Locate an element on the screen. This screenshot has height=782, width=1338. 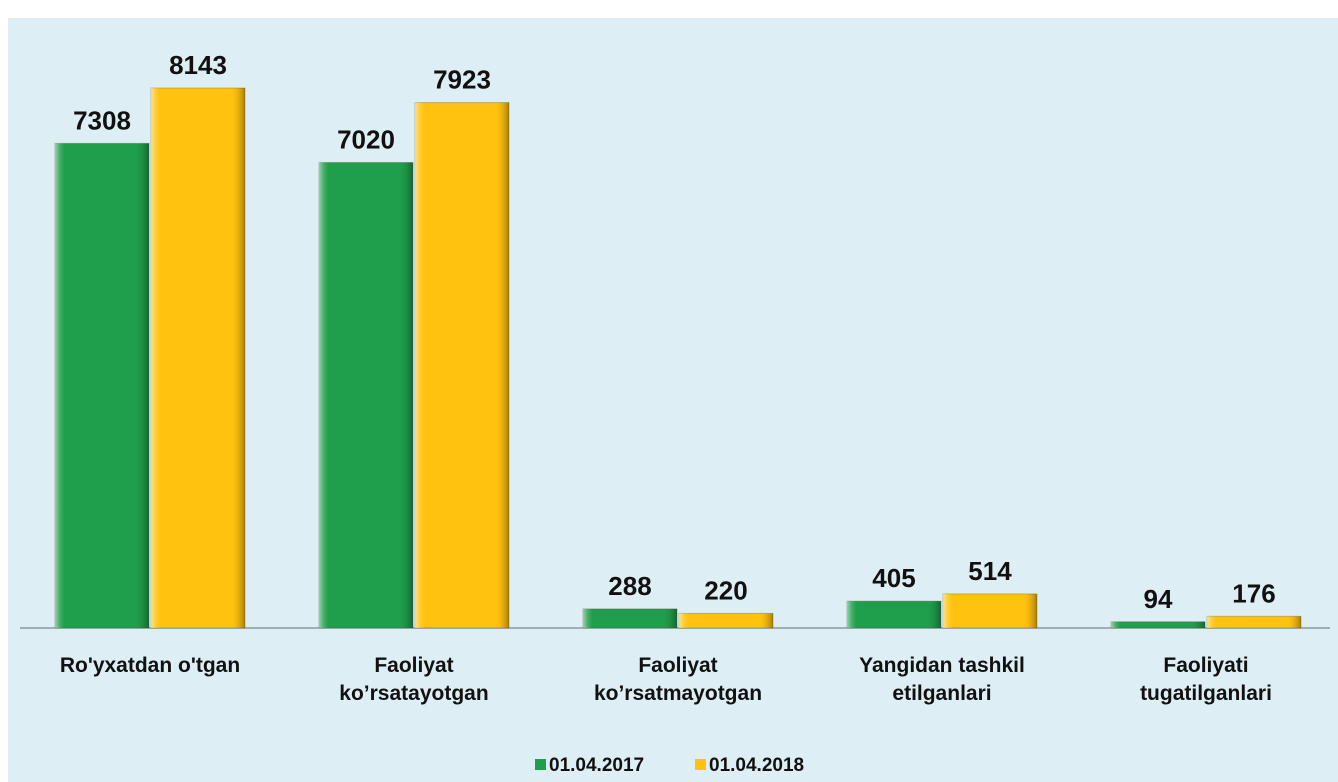
x-tick-label: Faoliyat ko’rsatayotgan is located at coordinates (414, 679).